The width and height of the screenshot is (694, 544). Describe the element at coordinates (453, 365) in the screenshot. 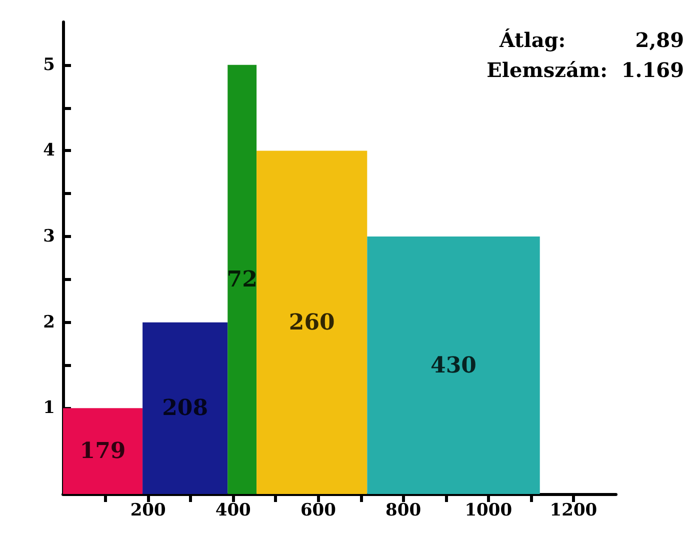

I see `annotation: 430` at that location.